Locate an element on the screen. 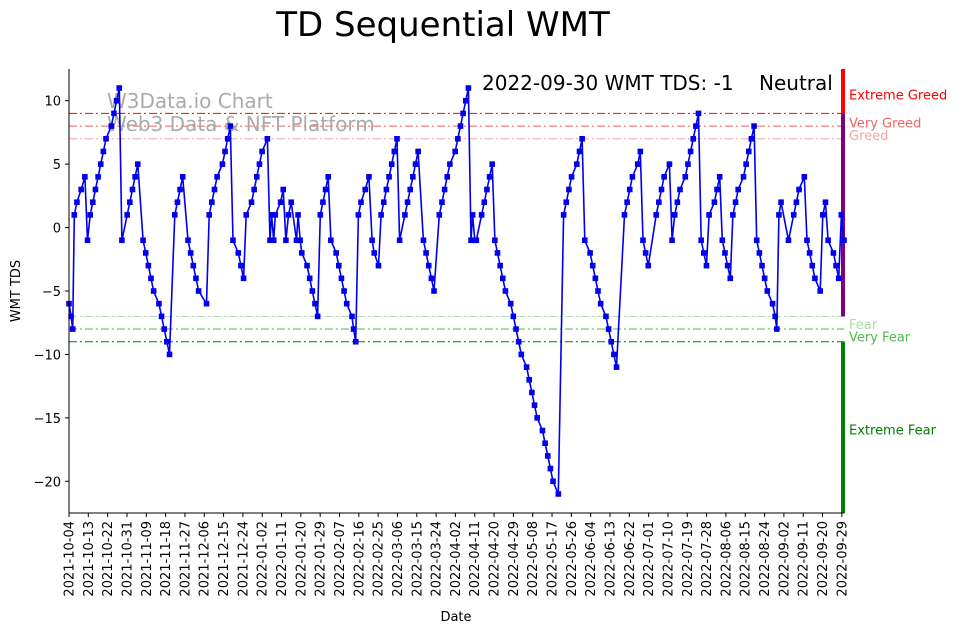 This screenshot has height=633, width=962. x-tick-label: 2022-02-07 is located at coordinates (340, 559).